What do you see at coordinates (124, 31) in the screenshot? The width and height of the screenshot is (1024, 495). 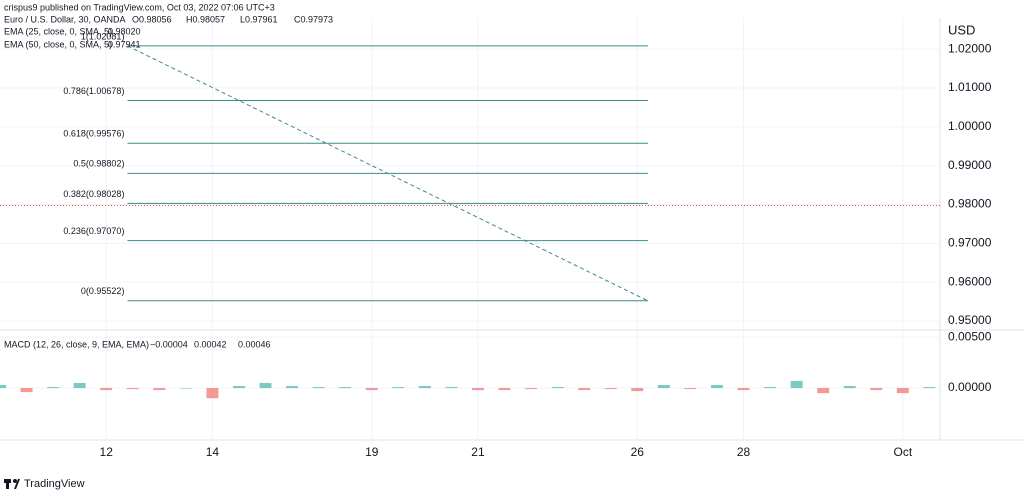 I see `legend-value: 0.98020` at bounding box center [124, 31].